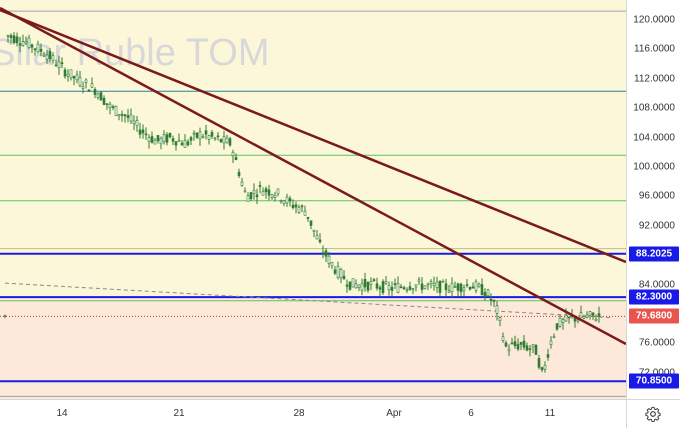 This screenshot has height=428, width=680. Describe the element at coordinates (656, 196) in the screenshot. I see `price-tick-label: 96.0000` at that location.